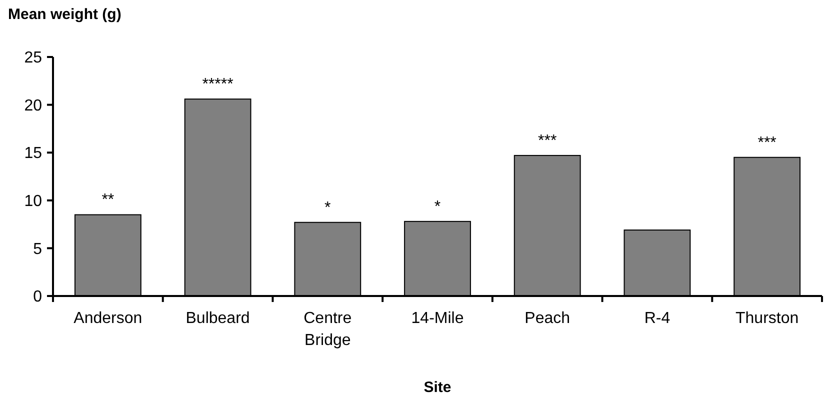 The height and width of the screenshot is (402, 827). I want to click on x-tick-label: Peach, so click(547, 318).